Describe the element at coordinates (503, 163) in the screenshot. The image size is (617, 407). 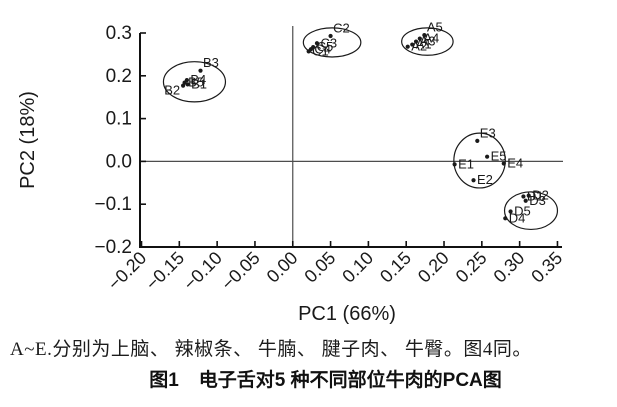
I see `data-point-E4` at that location.